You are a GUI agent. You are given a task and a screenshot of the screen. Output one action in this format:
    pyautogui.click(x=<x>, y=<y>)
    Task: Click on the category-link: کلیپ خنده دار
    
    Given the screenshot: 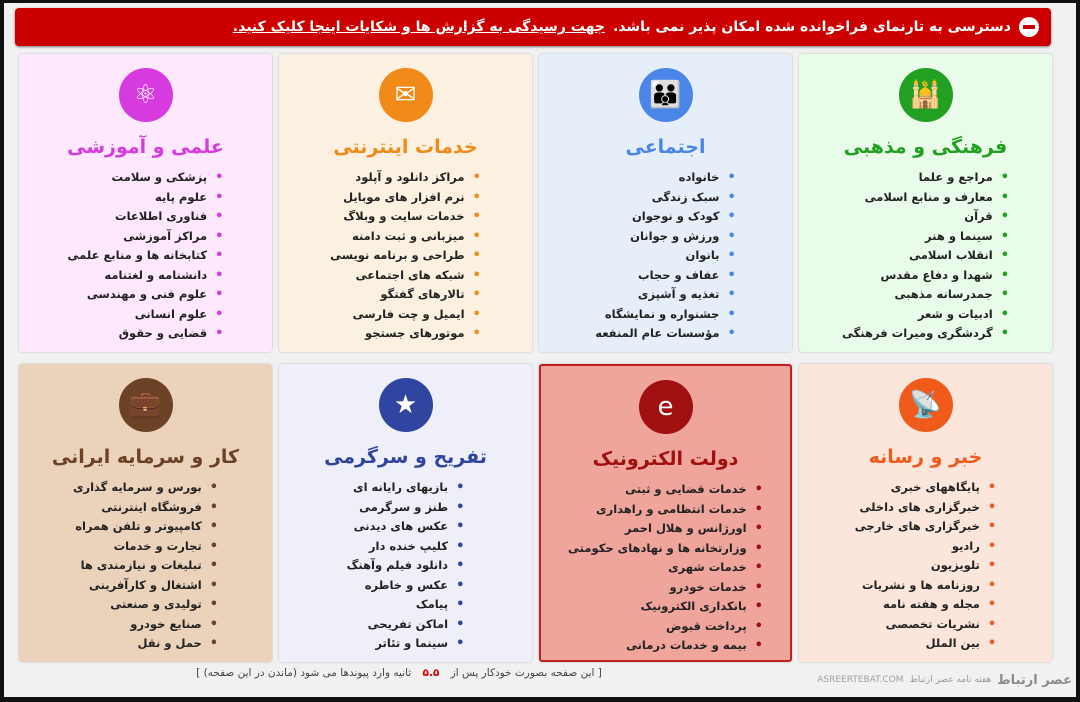 What is the action you would take?
    pyautogui.click(x=406, y=547)
    